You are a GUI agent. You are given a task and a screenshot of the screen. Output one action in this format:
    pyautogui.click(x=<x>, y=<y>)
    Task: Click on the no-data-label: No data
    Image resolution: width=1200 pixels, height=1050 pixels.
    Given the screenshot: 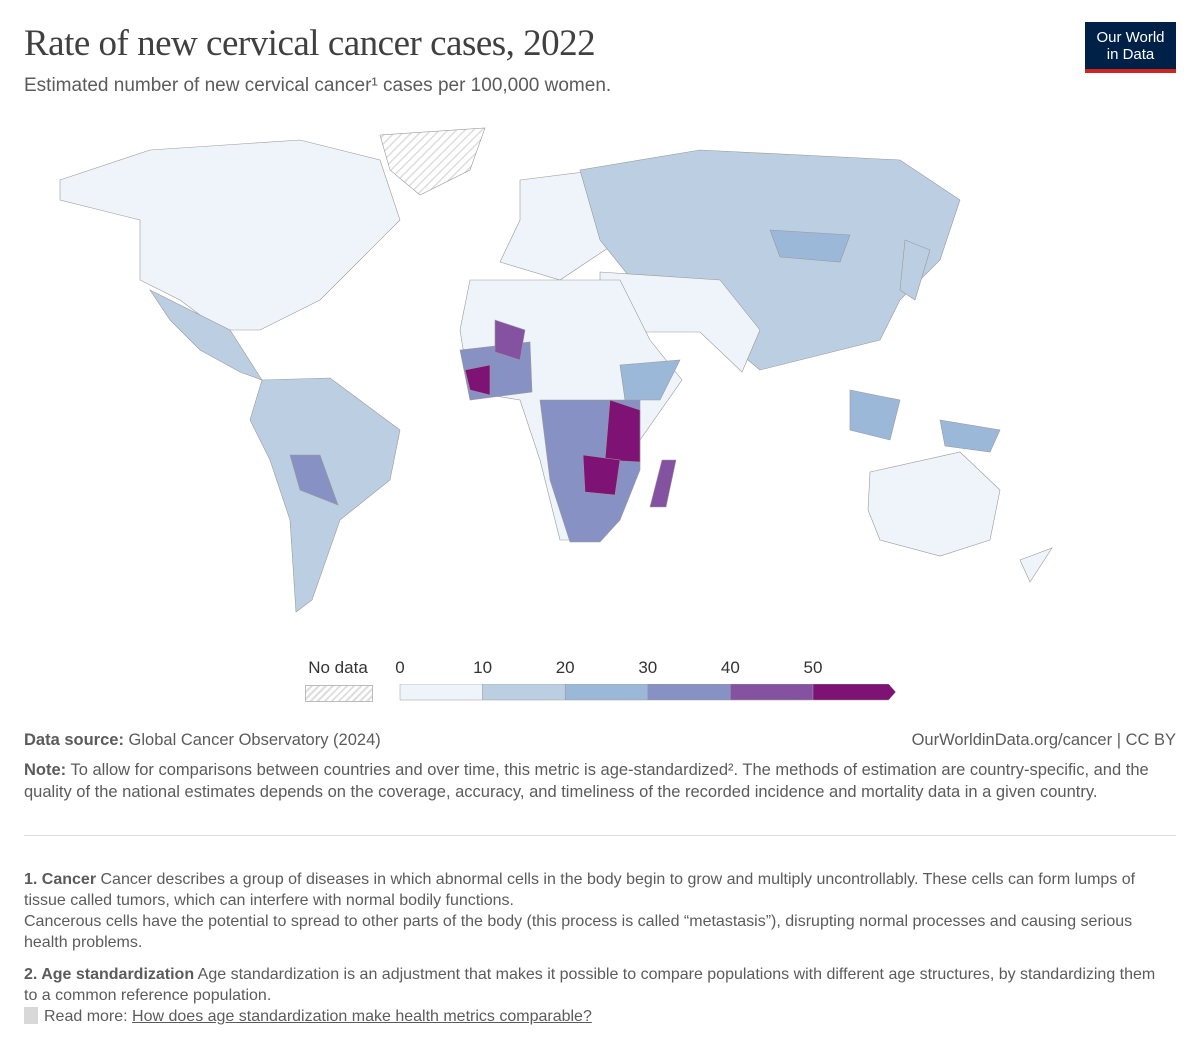 What is the action you would take?
    pyautogui.click(x=338, y=667)
    